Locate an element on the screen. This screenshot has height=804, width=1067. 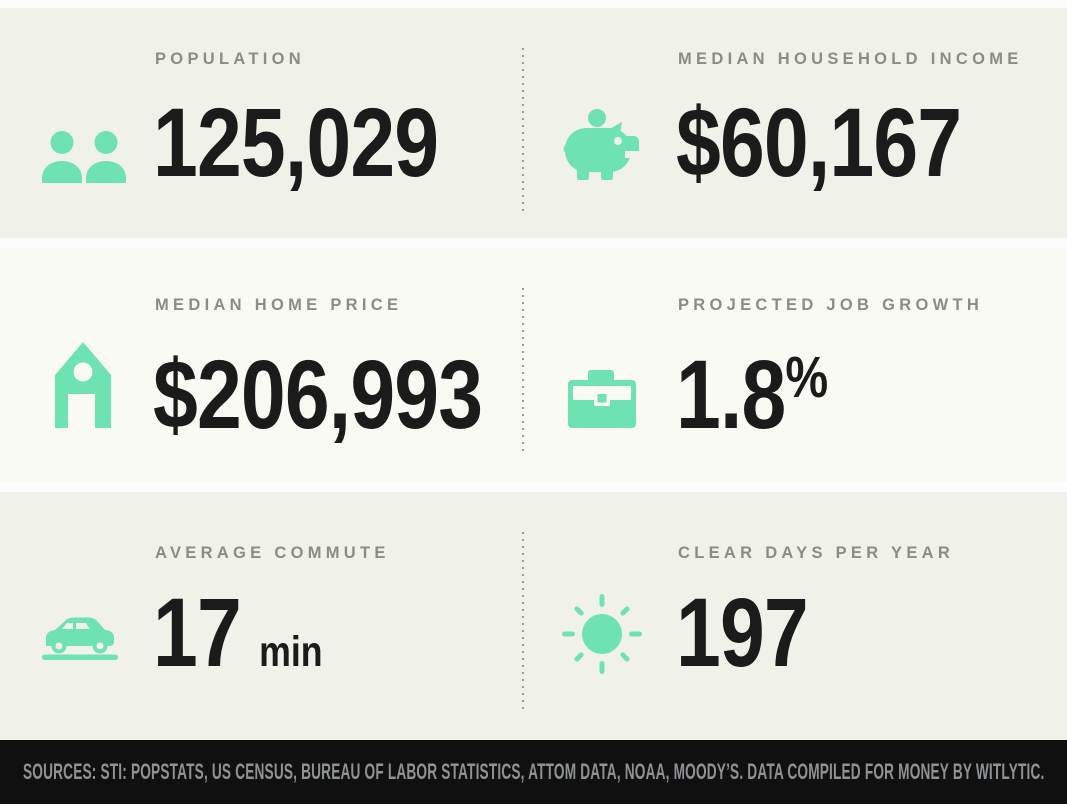
population-number: 125,029 is located at coordinates (296, 142).